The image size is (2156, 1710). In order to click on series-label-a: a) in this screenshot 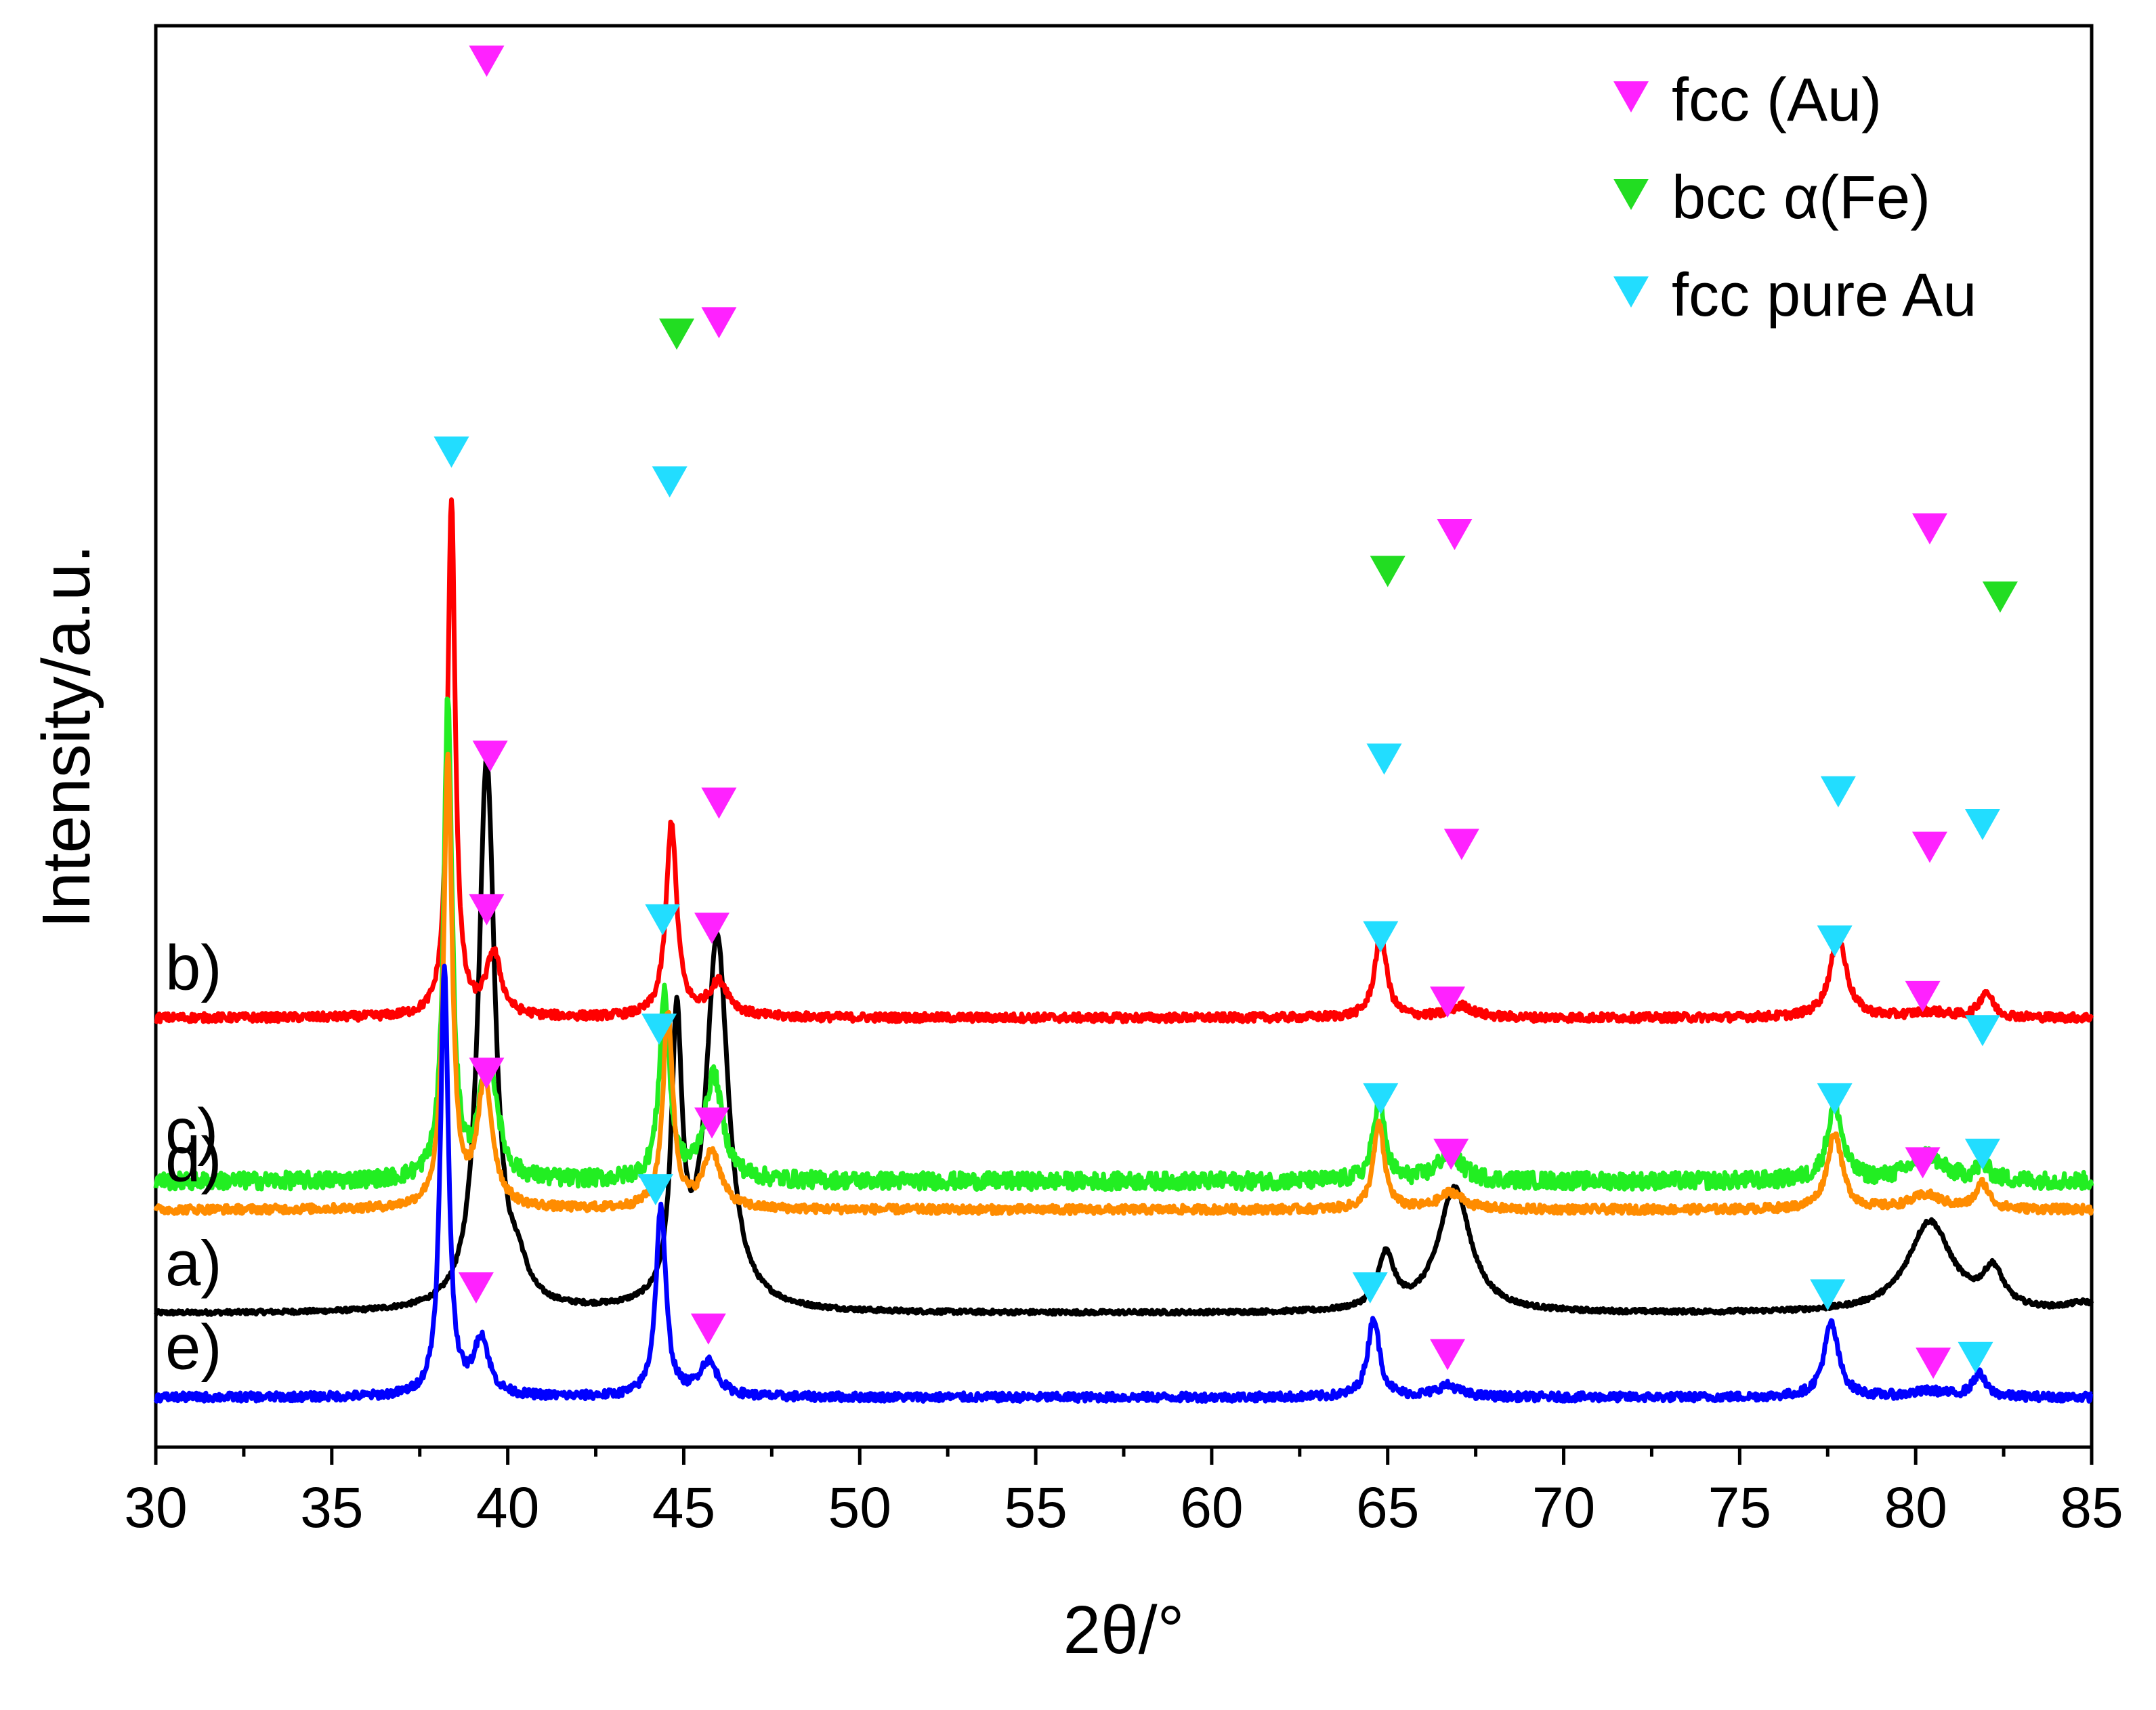, I will do `click(193, 1263)`.